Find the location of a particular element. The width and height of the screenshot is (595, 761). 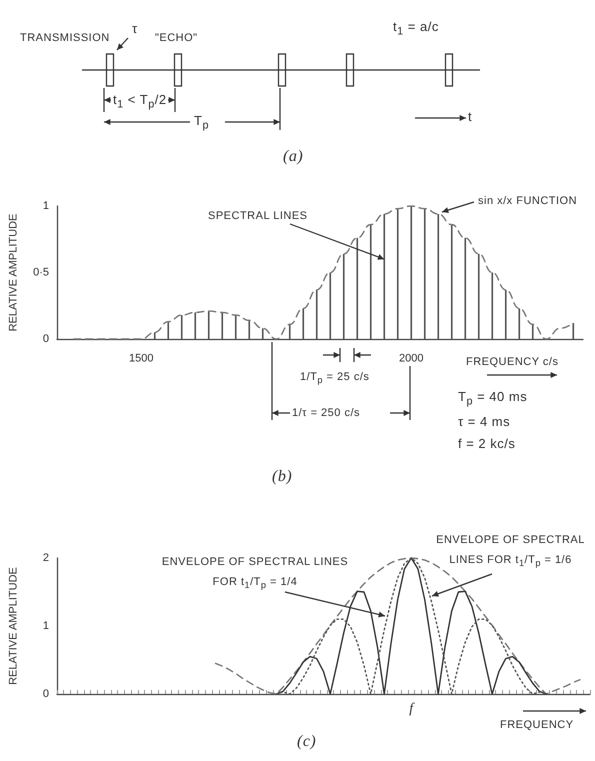

text: TRANSMISSION is located at coordinates (65, 38).